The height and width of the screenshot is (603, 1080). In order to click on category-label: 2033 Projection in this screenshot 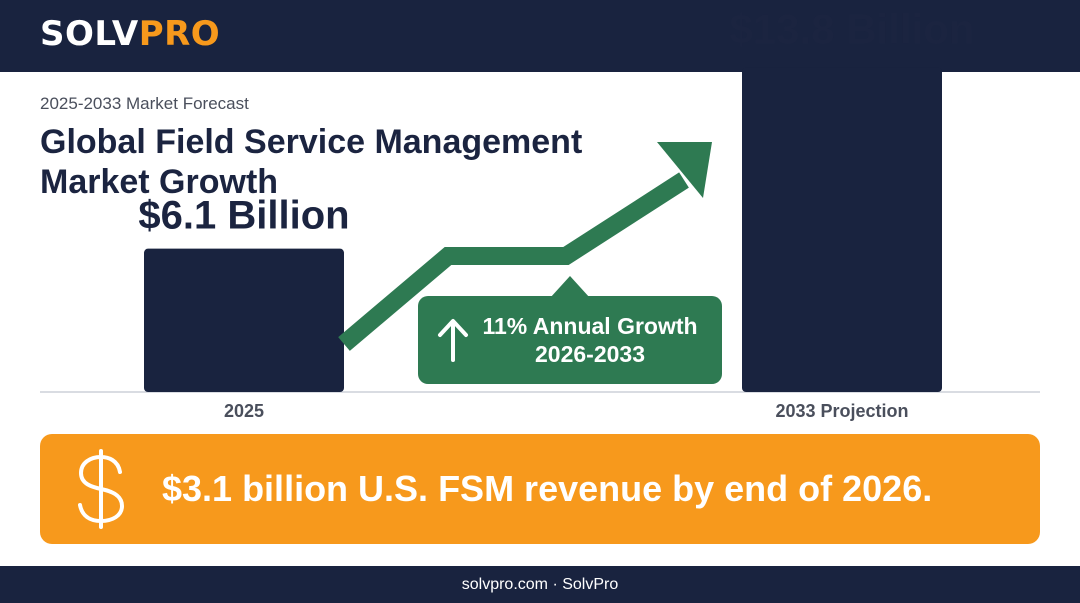, I will do `click(841, 411)`.